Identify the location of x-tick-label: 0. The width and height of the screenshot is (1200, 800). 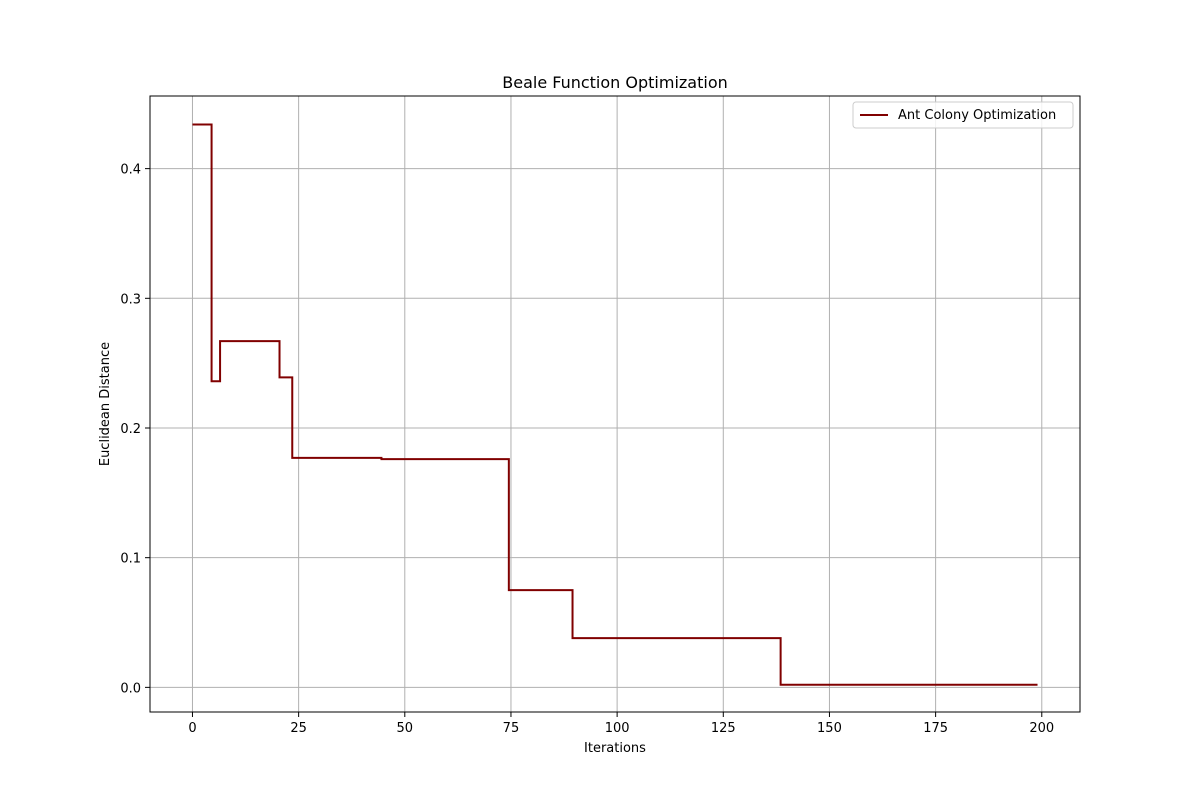
(192, 728).